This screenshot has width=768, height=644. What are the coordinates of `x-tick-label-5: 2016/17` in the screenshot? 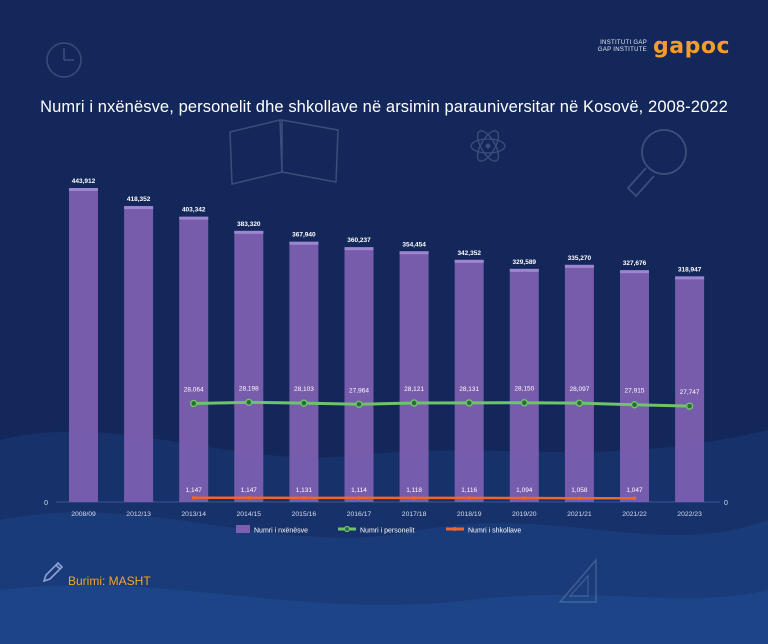 It's located at (359, 514).